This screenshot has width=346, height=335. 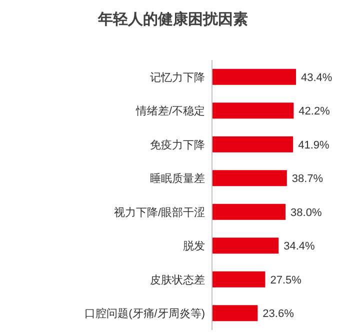 I want to click on data-label: 43.4%, so click(x=316, y=78).